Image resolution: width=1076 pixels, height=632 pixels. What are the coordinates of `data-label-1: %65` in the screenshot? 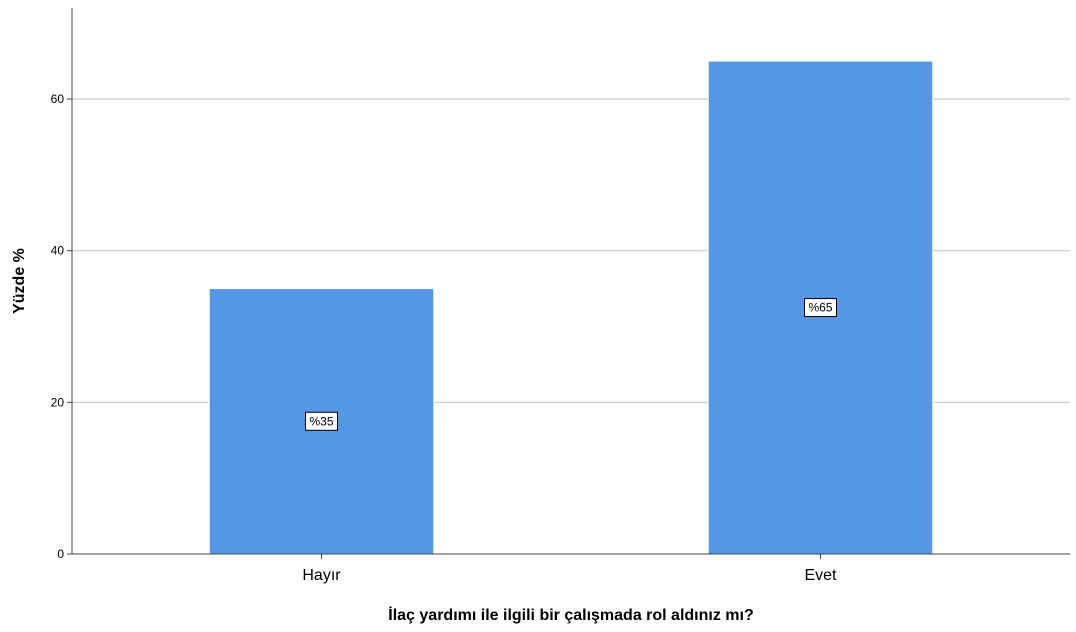 It's located at (820, 308).